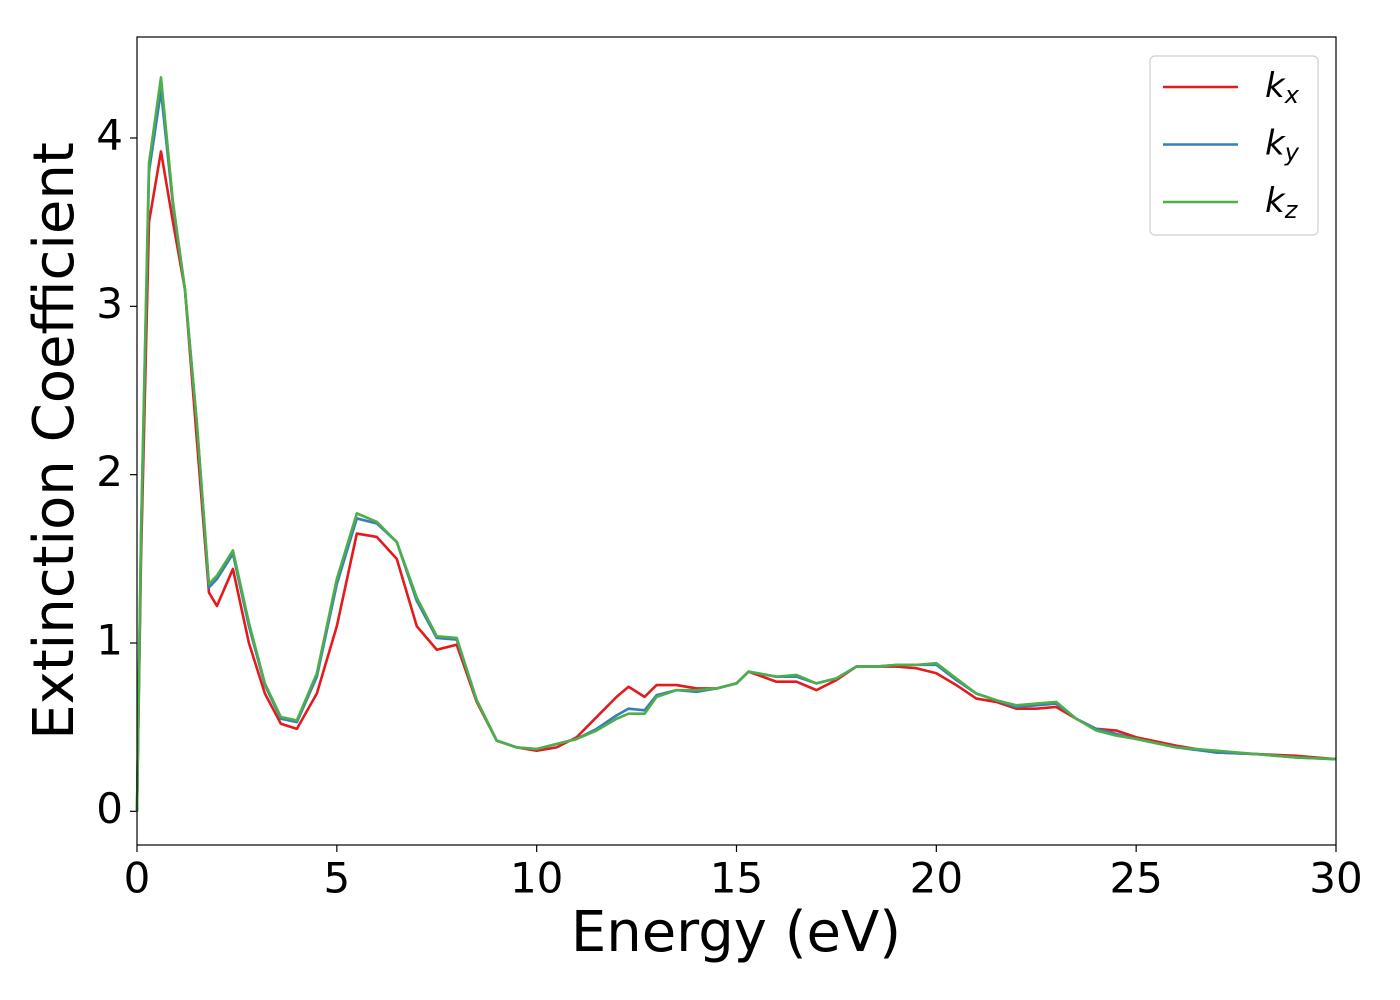  Describe the element at coordinates (109, 303) in the screenshot. I see `y-tick-label: 3` at that location.